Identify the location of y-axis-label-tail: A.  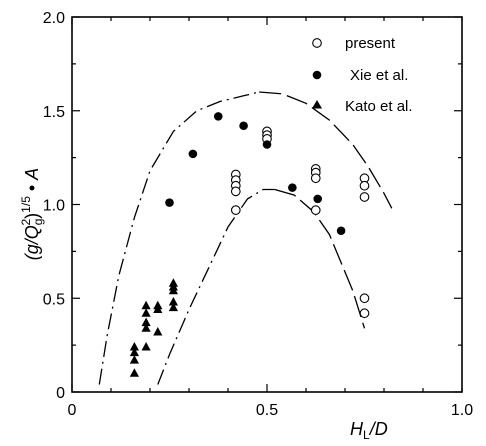
(32, 174).